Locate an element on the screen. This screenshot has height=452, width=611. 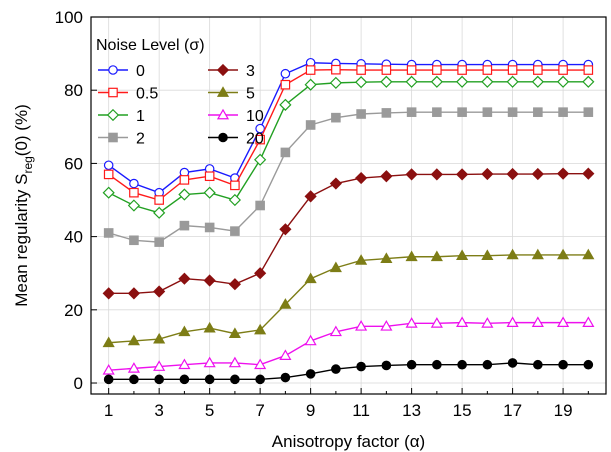
legend-item-20: 20 is located at coordinates (236, 139).